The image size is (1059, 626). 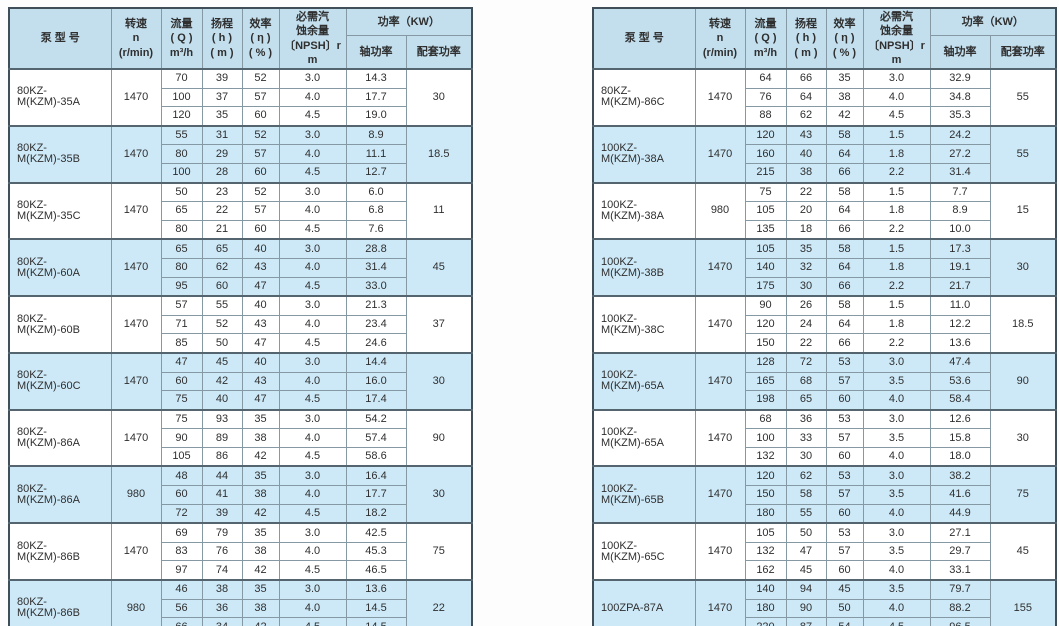 I want to click on spec-row: 100KZ-M(KZM)-38A 1470 120 43 58 1.5 24.2 55, so click(x=824, y=154).